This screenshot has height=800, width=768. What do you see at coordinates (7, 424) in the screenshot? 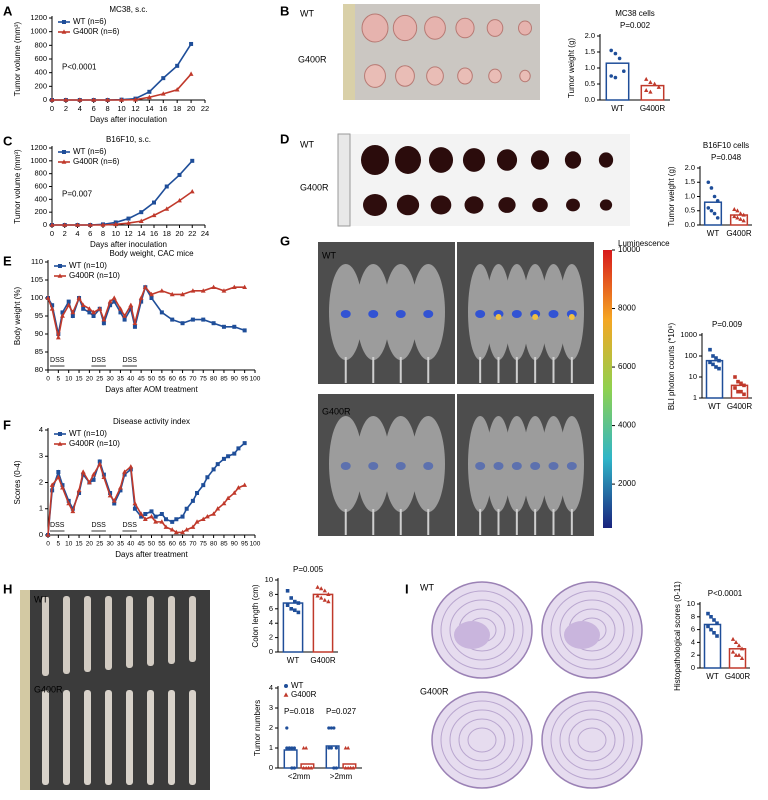
I see `panel-letter: F` at bounding box center [7, 424].